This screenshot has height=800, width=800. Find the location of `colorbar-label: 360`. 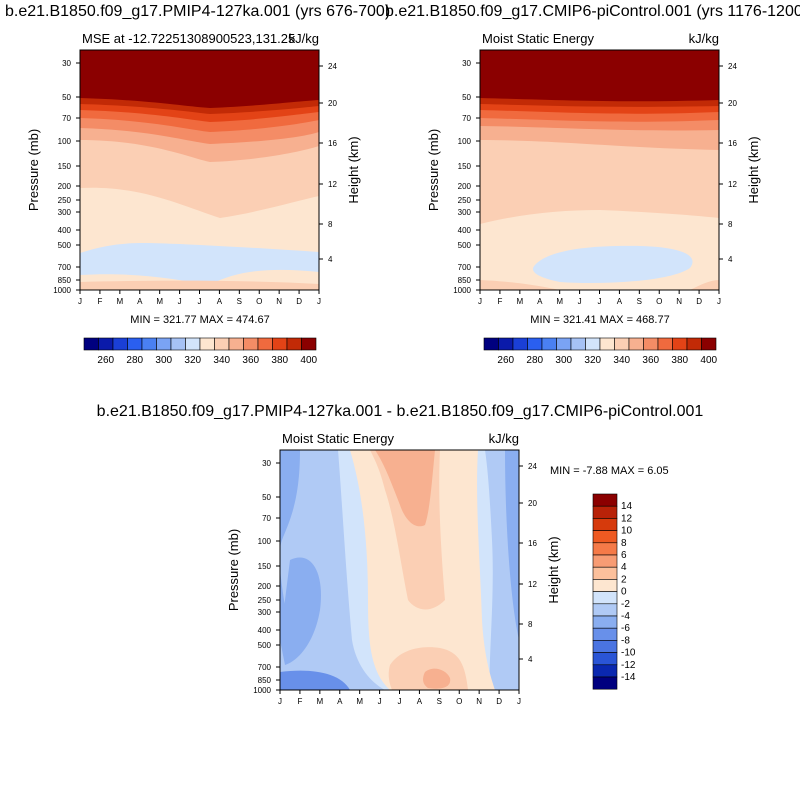

colorbar-label: 360 is located at coordinates (250, 360).